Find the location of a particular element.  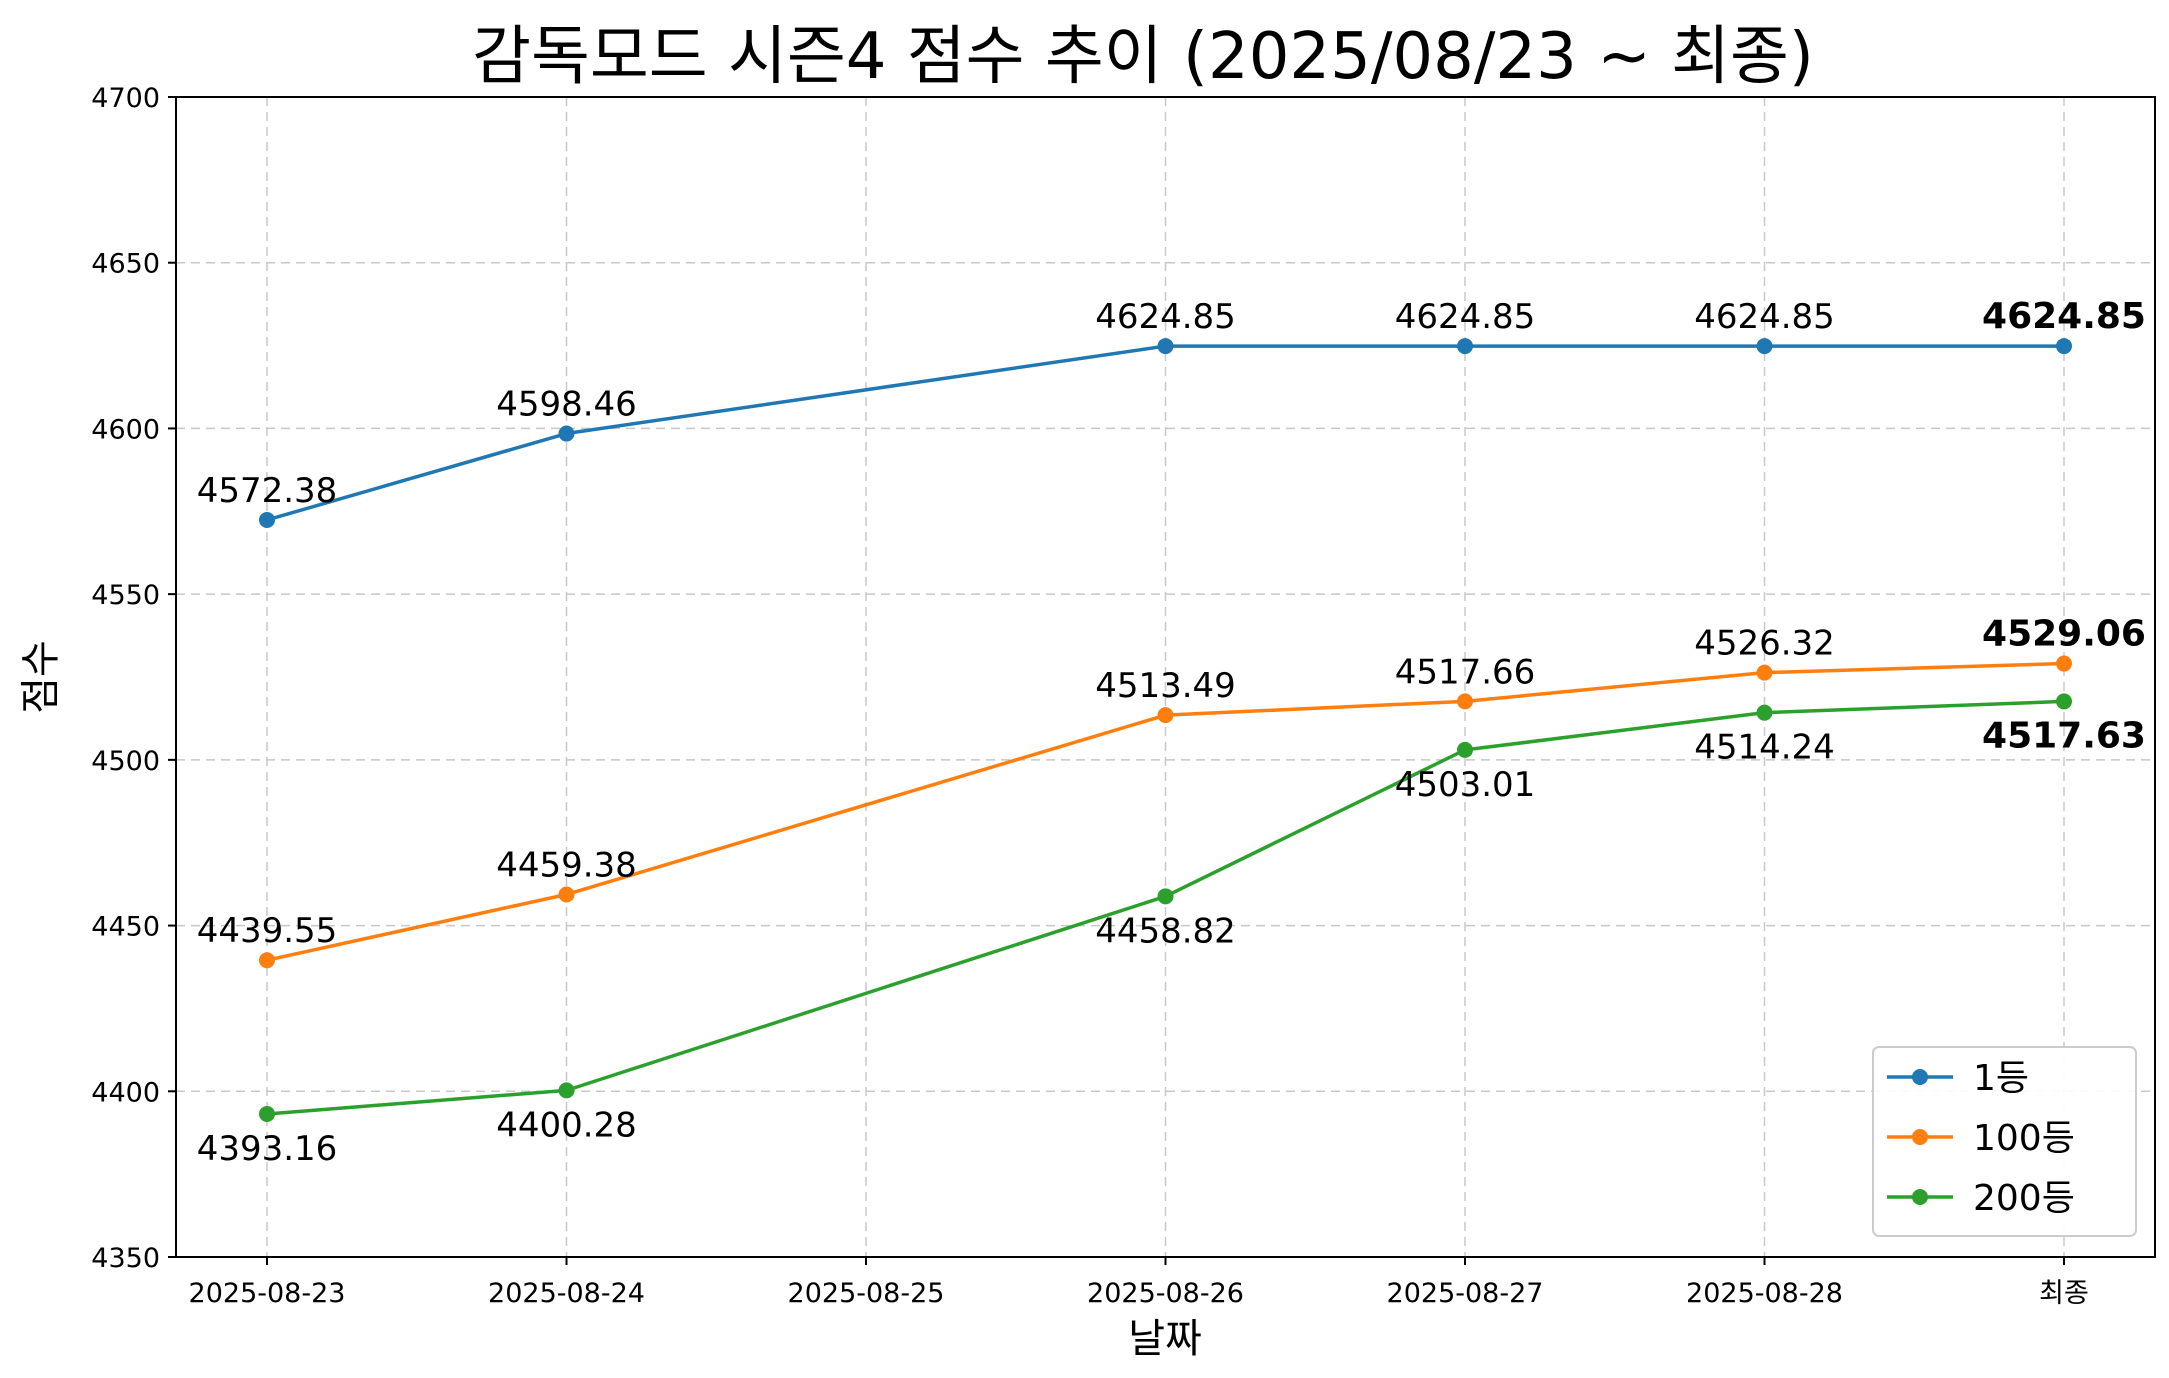

y-tick-label: 4350 is located at coordinates (125, 1258).